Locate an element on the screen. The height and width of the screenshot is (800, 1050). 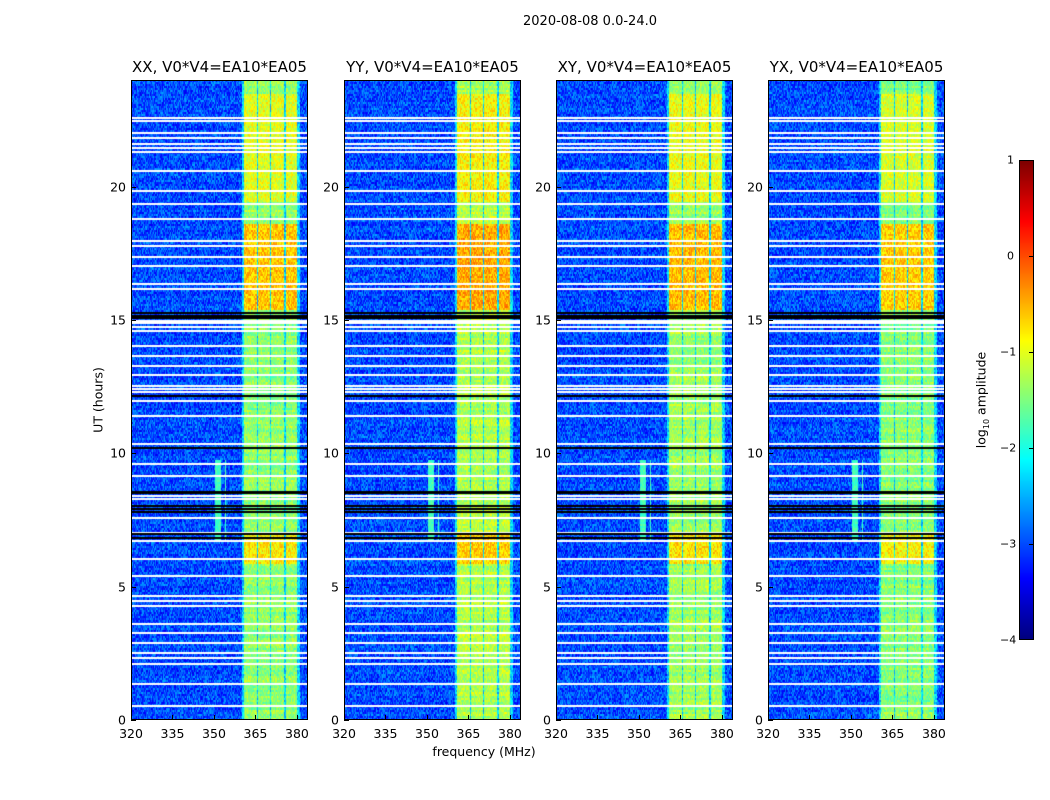
panel-title: YX, V0*V4=EA10*EA05 is located at coordinates (856, 67).